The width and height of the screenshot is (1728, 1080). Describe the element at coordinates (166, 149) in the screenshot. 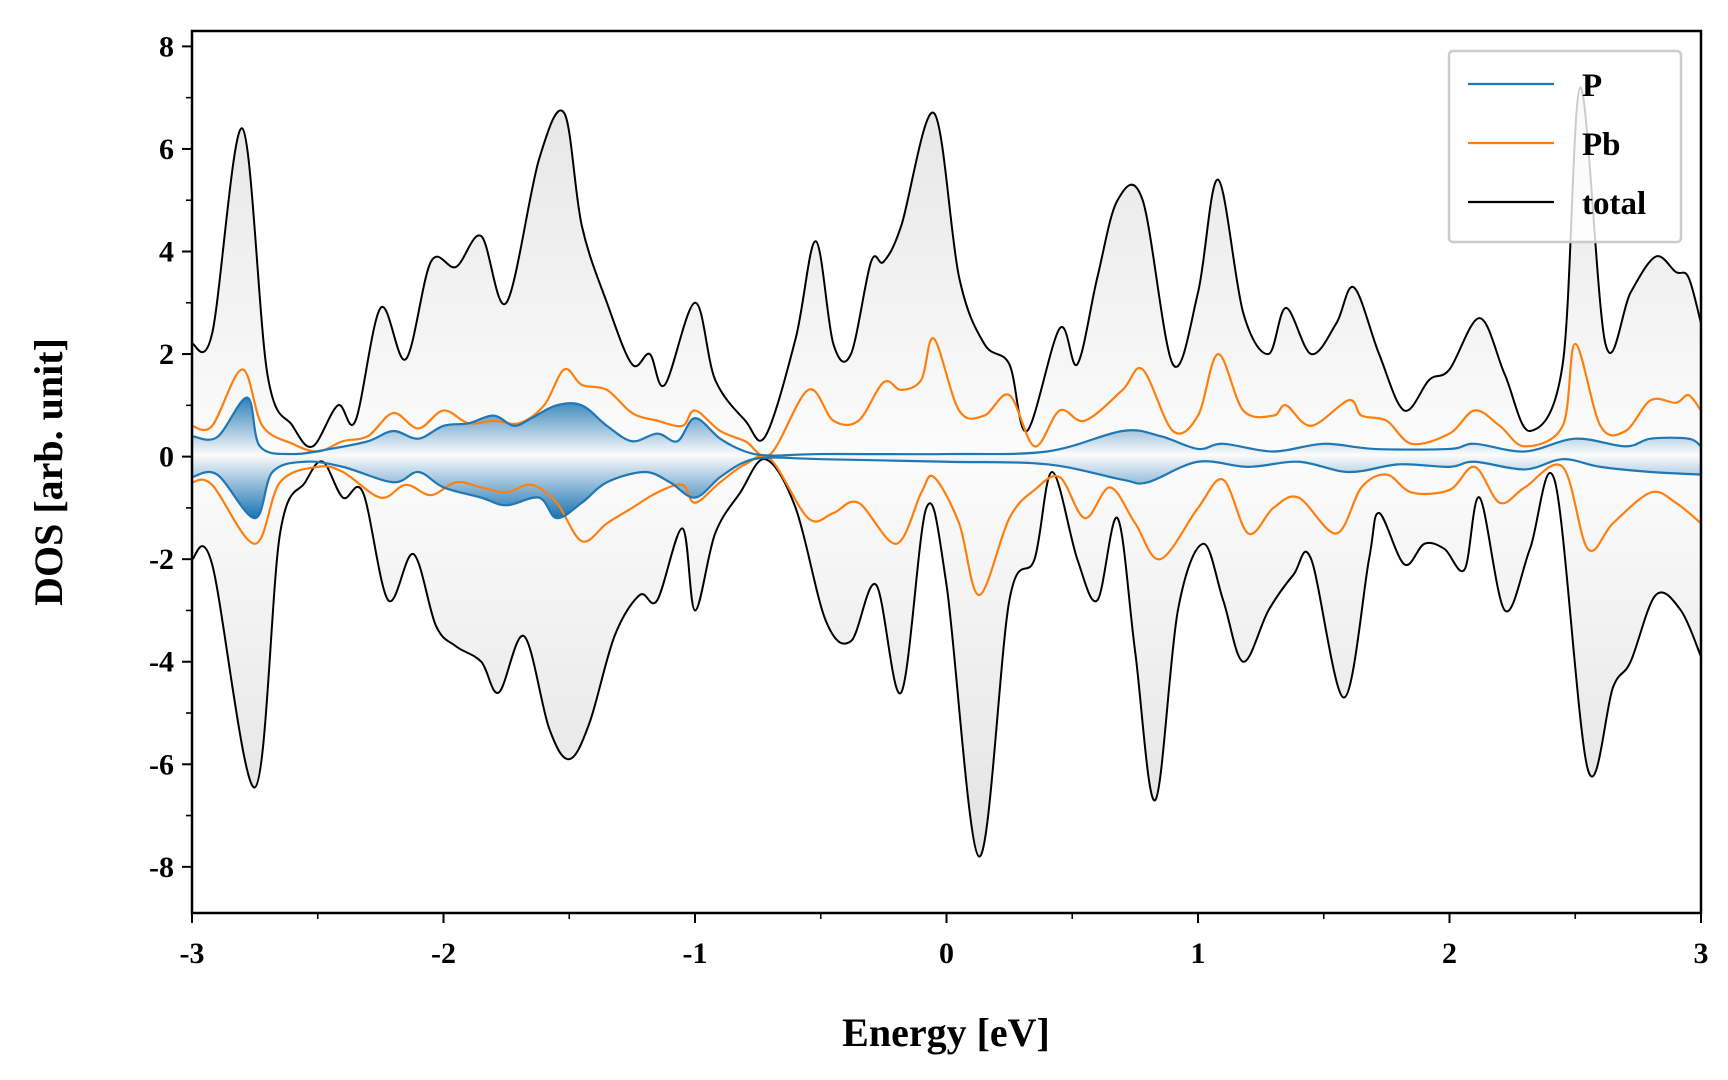

I see `y-tick-label: 6` at that location.